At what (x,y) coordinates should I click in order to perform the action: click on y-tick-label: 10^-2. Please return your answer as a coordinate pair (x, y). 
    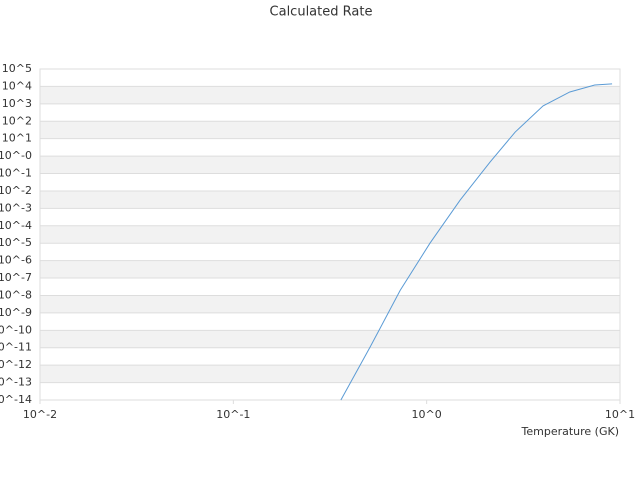
    Looking at the image, I should click on (16, 190).